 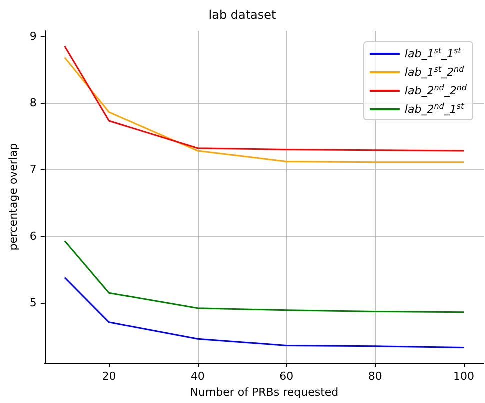 What do you see at coordinates (264, 392) in the screenshot?
I see `x-axis-title: Number of PRBs requested` at bounding box center [264, 392].